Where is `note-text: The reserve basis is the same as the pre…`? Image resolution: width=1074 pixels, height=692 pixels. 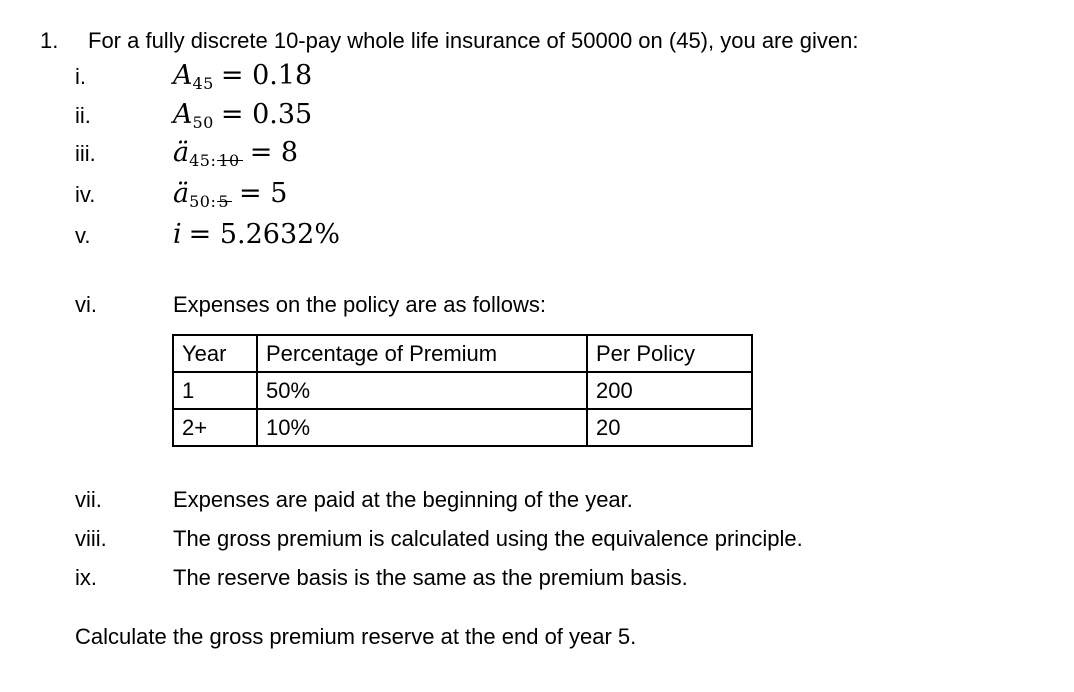 note-text: The reserve basis is the same as the pre… is located at coordinates (430, 577).